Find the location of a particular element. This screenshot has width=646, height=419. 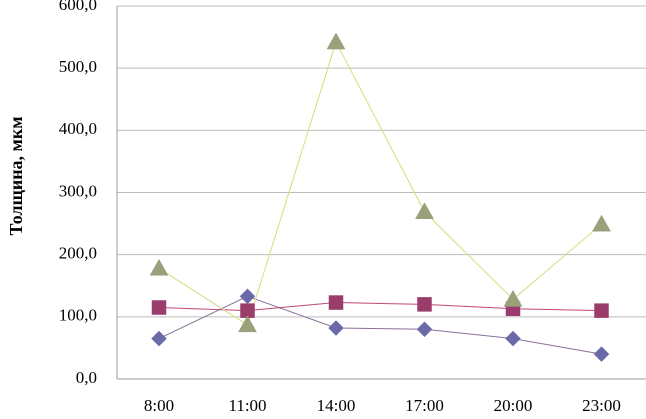

x-tick-label: 23:00 is located at coordinates (601, 405).